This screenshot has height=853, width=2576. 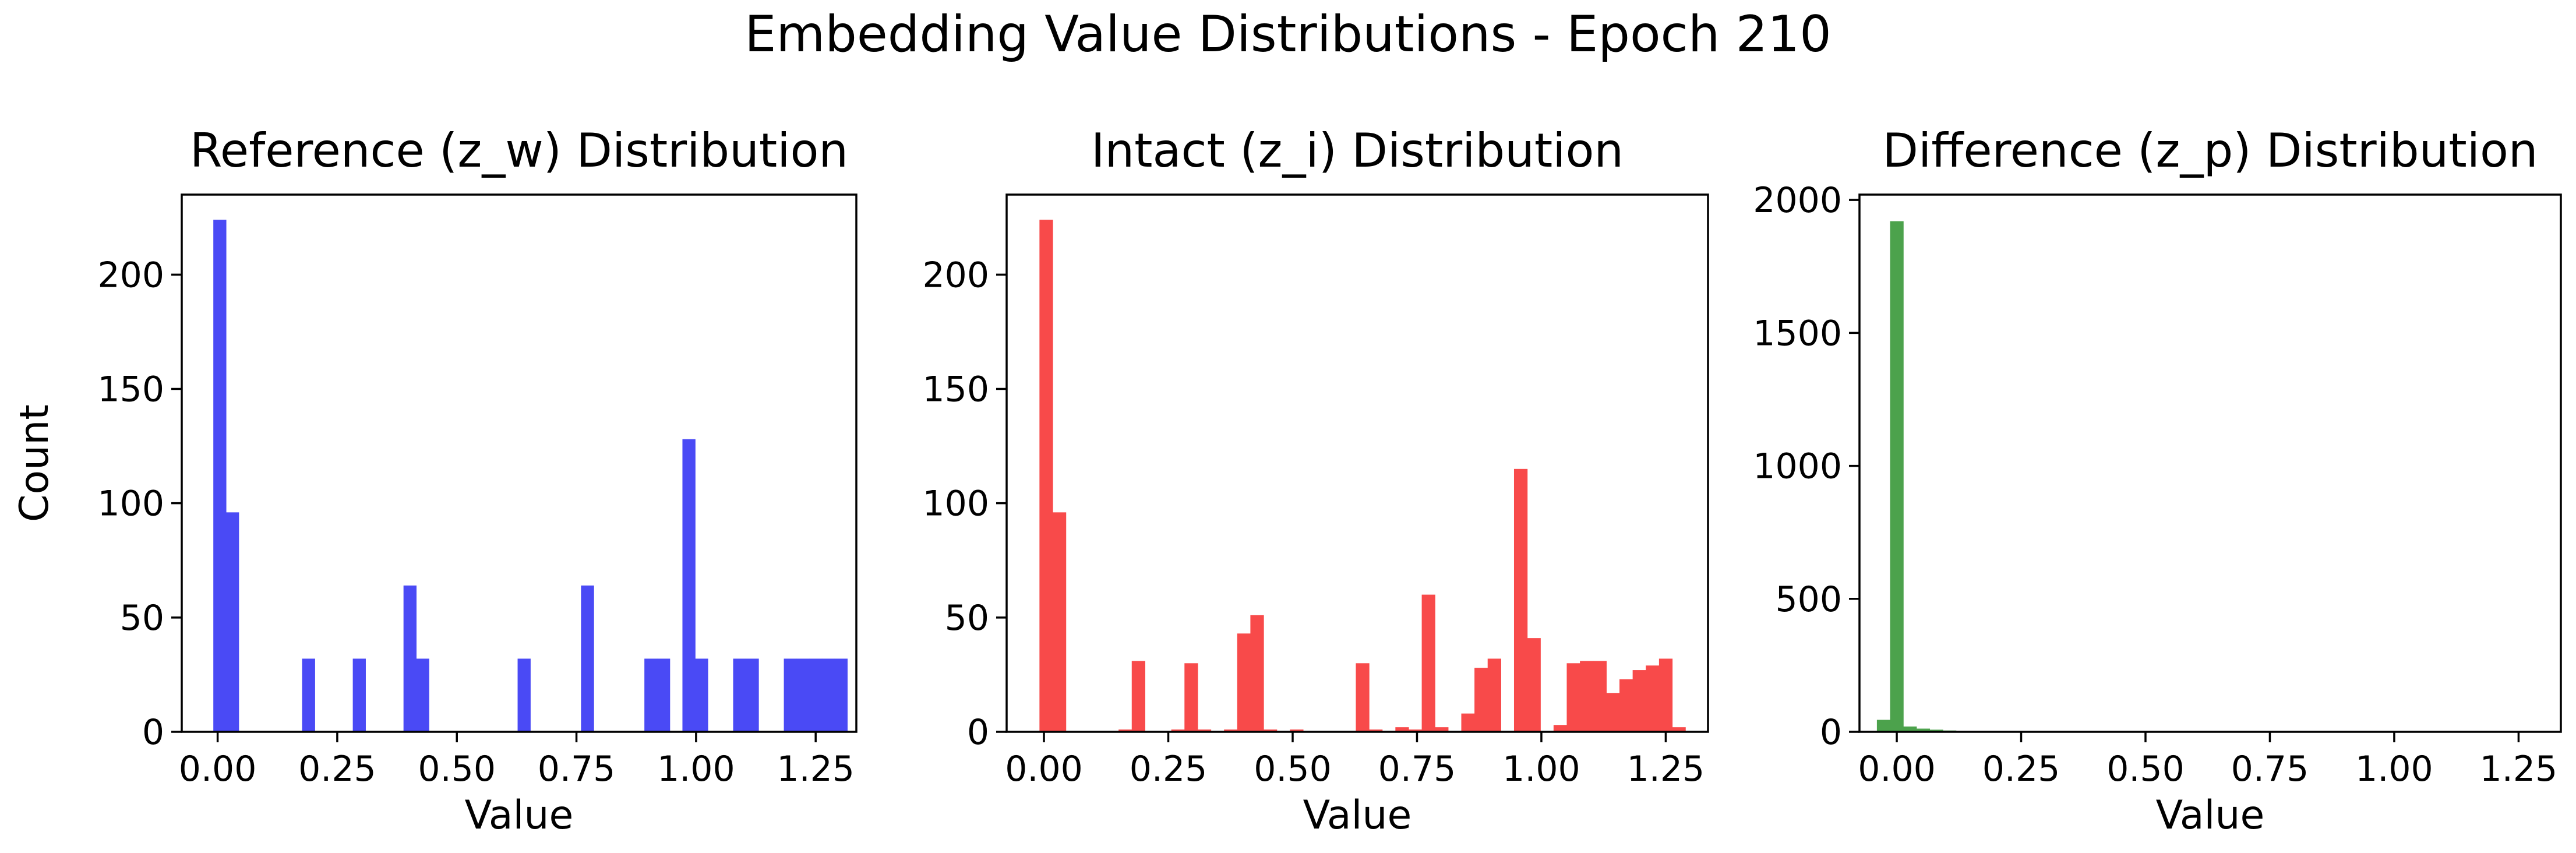 I want to click on axes-title: Difference (z_p) Distribution, so click(x=2210, y=151).